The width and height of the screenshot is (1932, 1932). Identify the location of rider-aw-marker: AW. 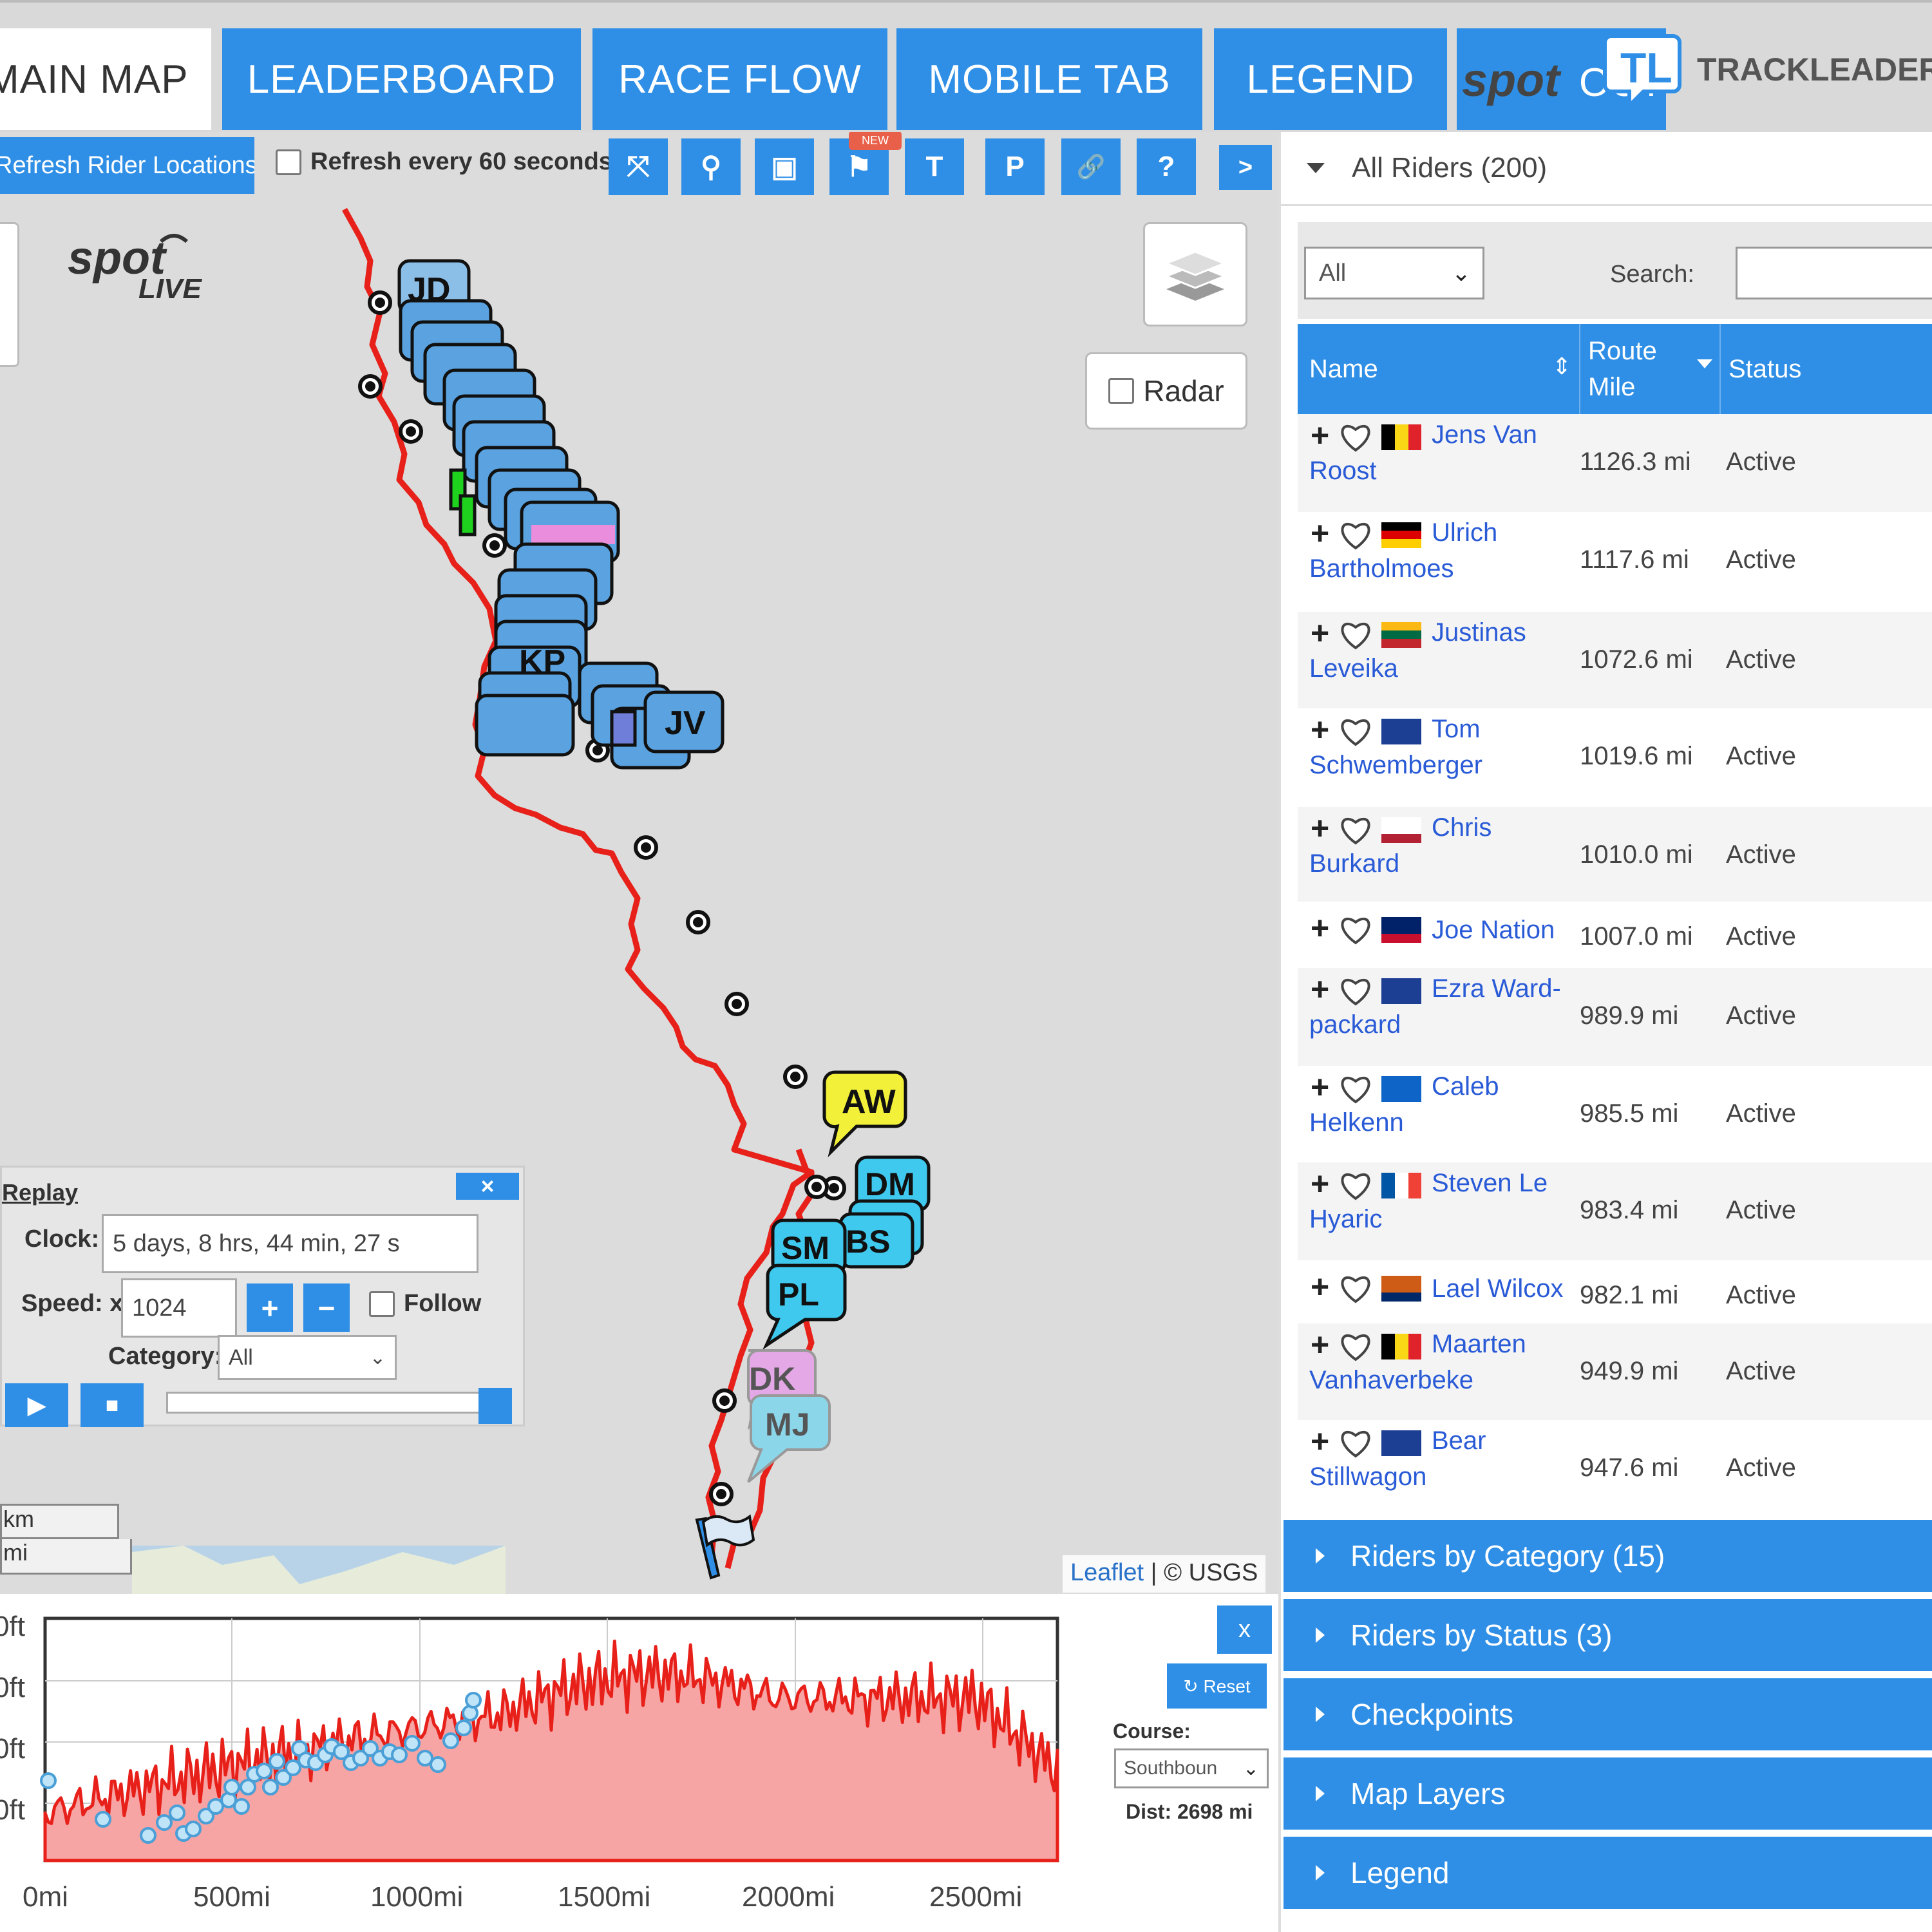
(865, 1114).